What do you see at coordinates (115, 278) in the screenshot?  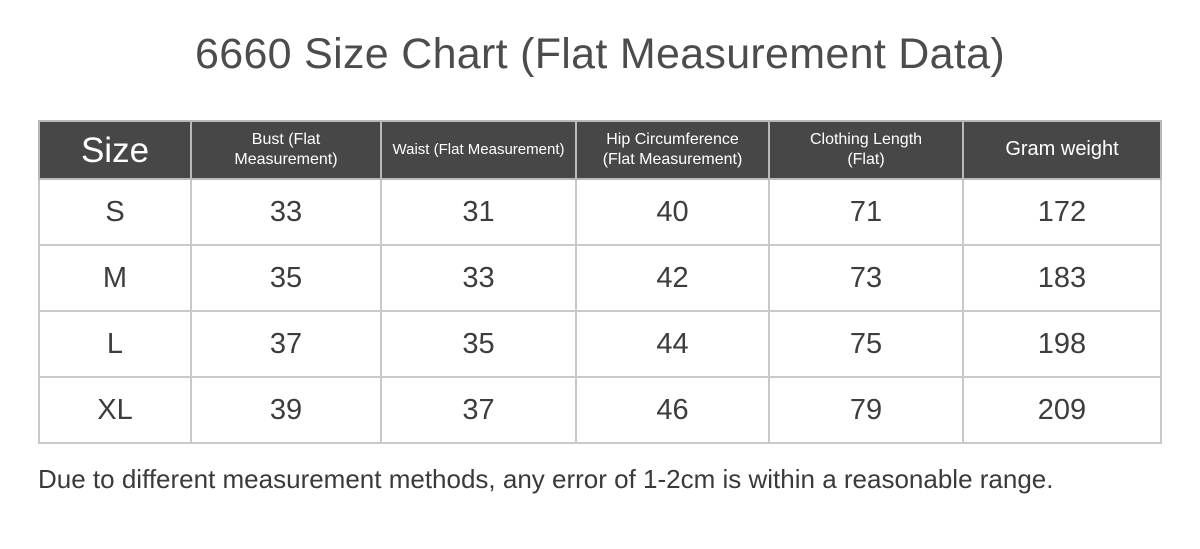 I see `cell-size: M` at bounding box center [115, 278].